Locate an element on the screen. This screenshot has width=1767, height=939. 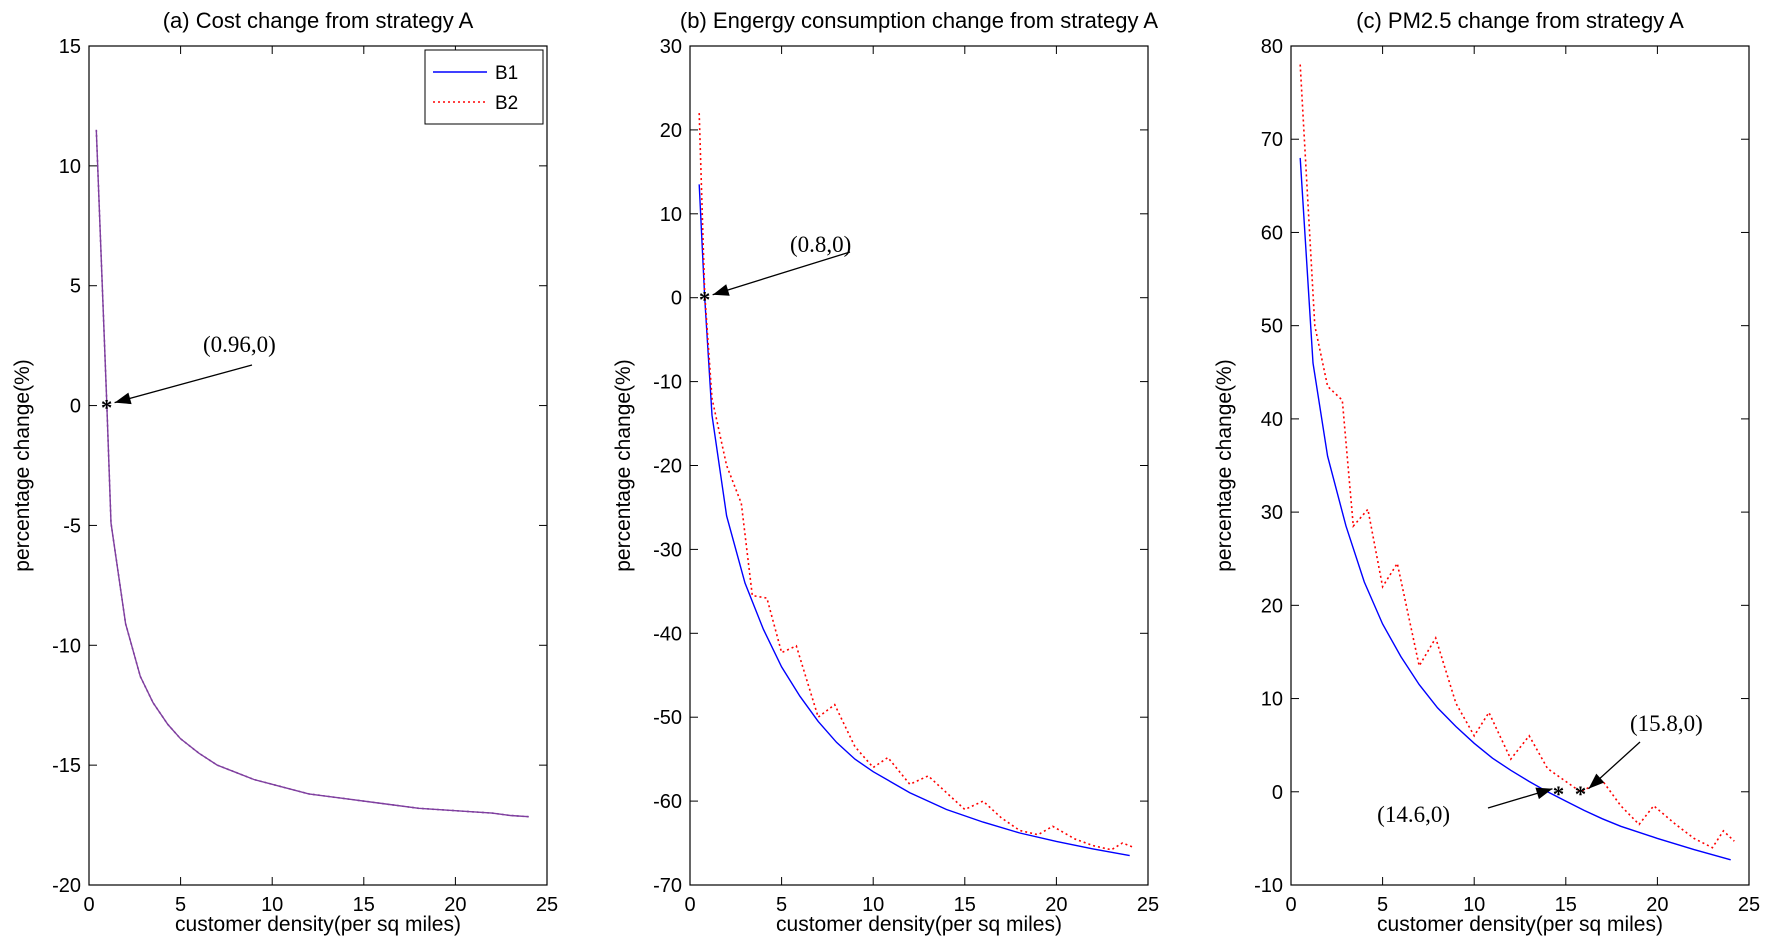
y-tick-label: 50 is located at coordinates (1272, 327).